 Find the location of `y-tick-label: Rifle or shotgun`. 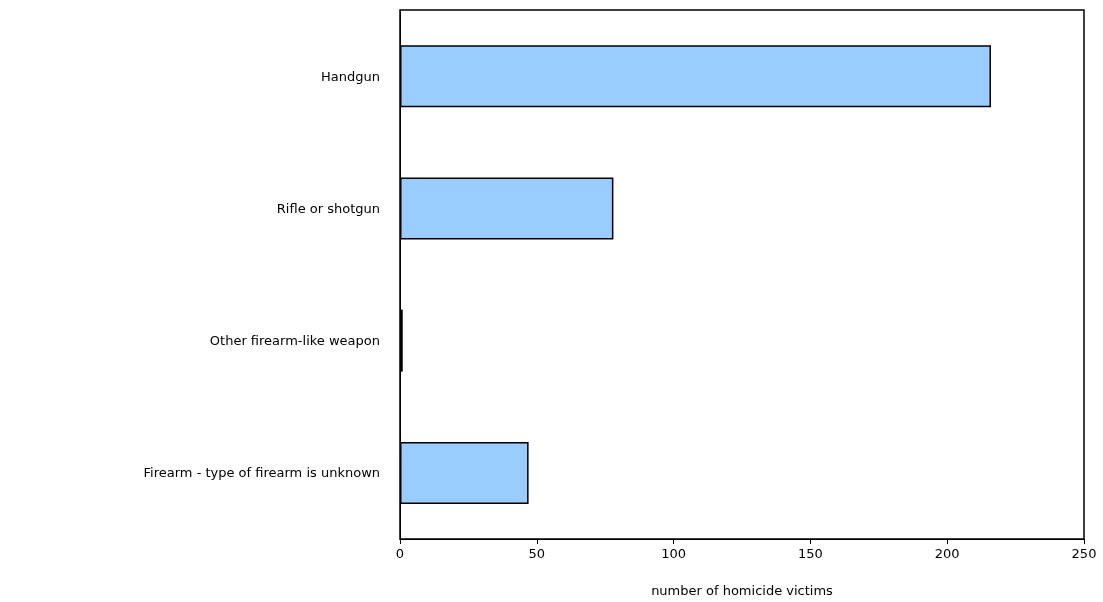

y-tick-label: Rifle or shotgun is located at coordinates (328, 208).